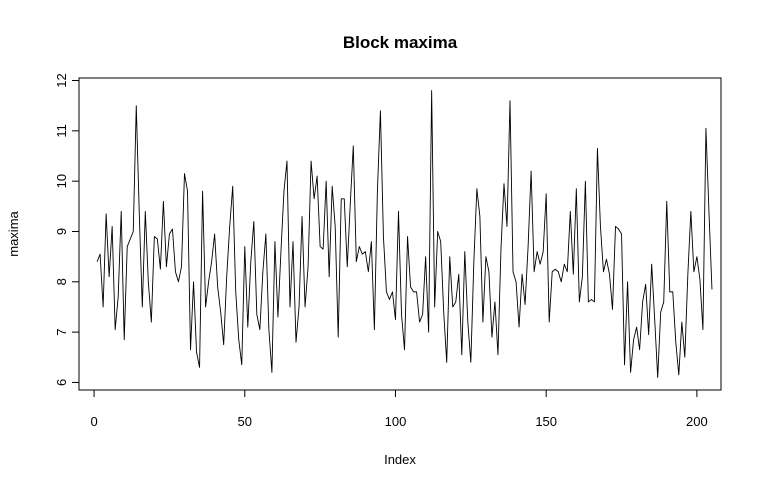  Describe the element at coordinates (93, 421) in the screenshot. I see `x-tick-label: 0` at that location.